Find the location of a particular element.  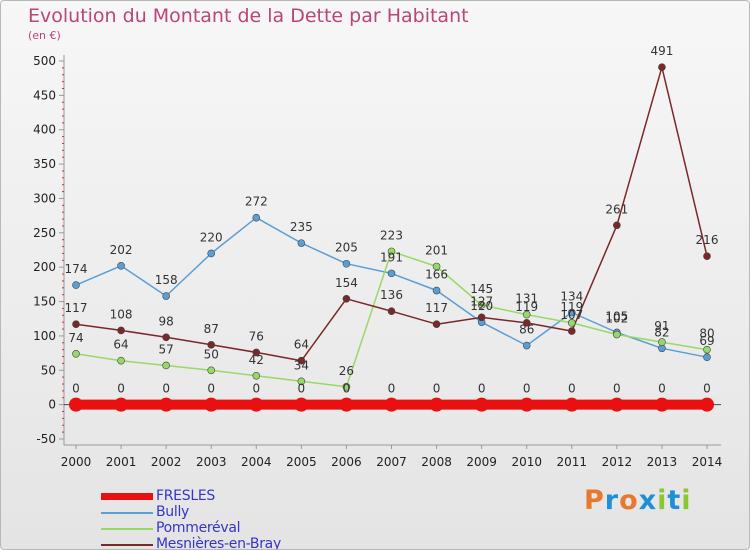

x-tick-label: 2014 is located at coordinates (707, 462).